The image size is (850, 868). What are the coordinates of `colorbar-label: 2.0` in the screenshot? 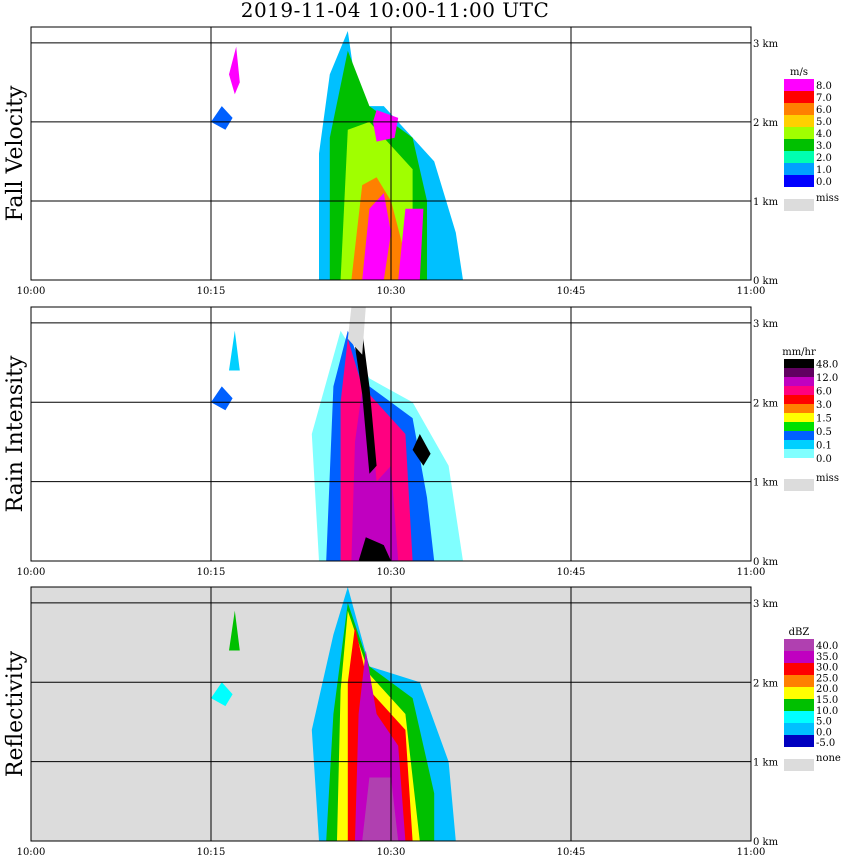 It's located at (824, 158).